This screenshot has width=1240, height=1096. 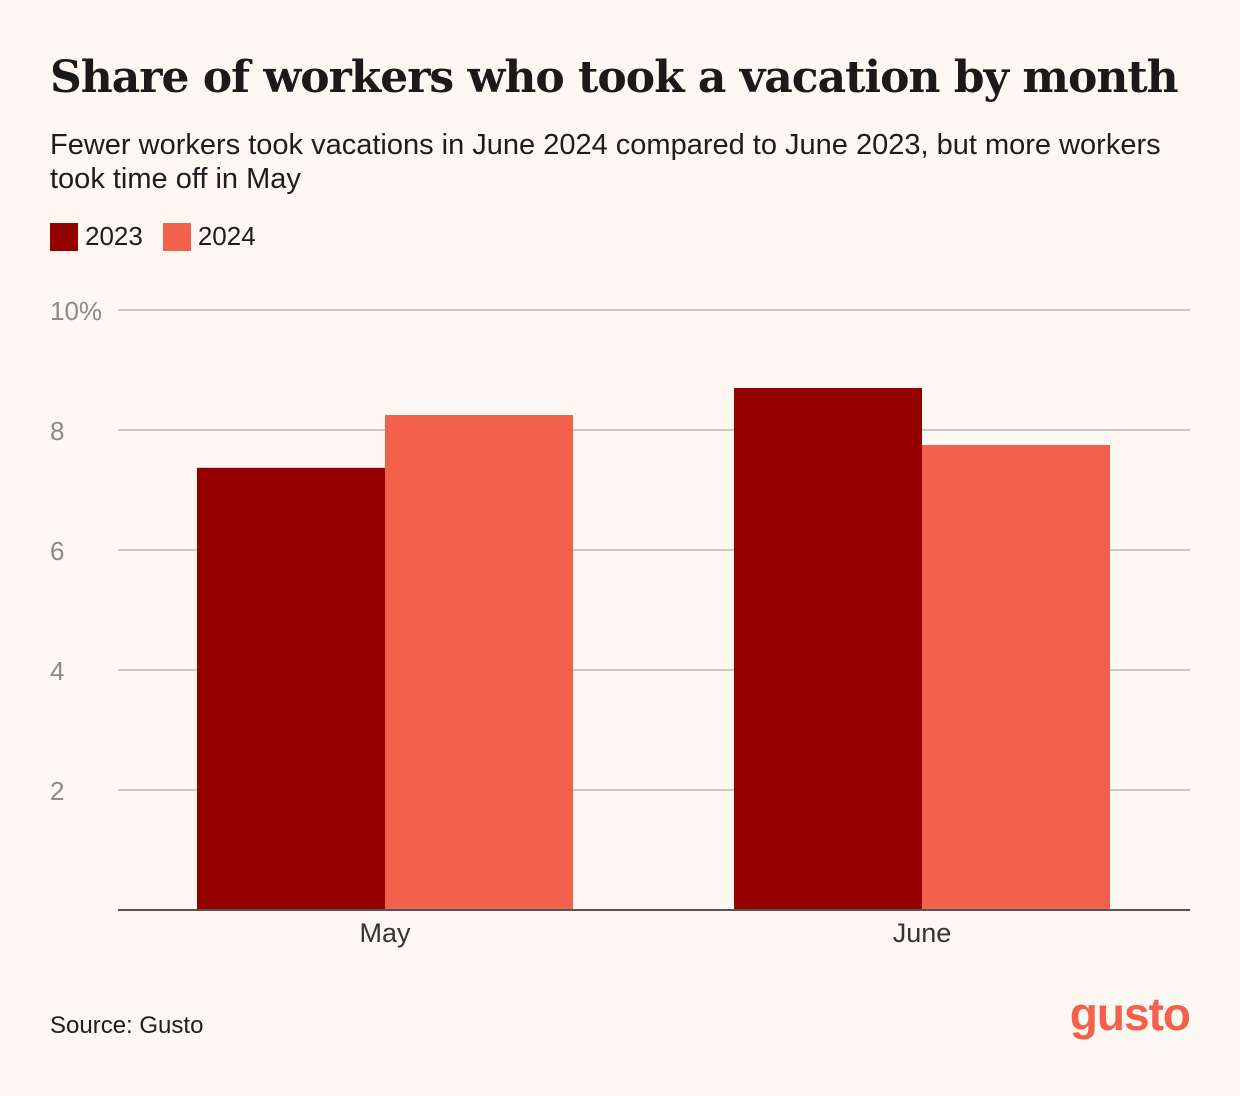 I want to click on x-tick-label-june: June, so click(x=922, y=933).